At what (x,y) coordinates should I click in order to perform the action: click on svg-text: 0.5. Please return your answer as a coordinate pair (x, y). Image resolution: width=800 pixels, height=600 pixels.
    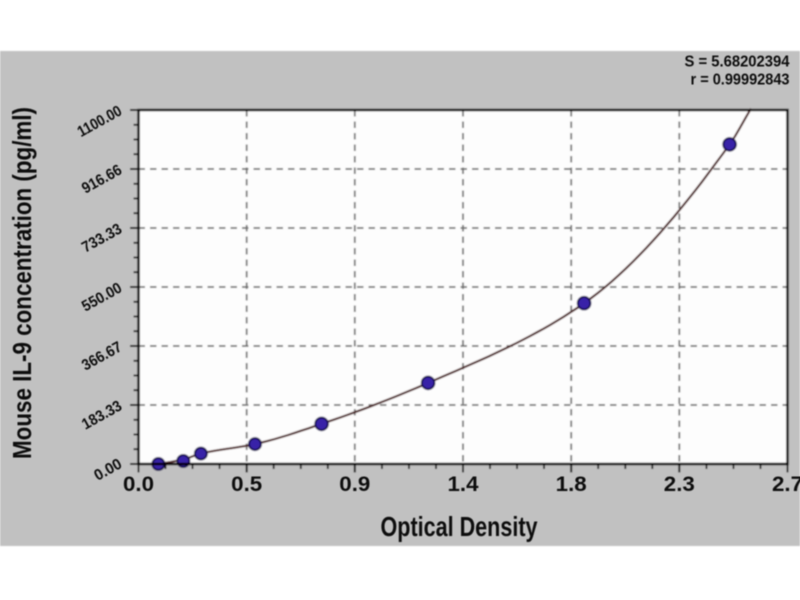
    Looking at the image, I should click on (246, 484).